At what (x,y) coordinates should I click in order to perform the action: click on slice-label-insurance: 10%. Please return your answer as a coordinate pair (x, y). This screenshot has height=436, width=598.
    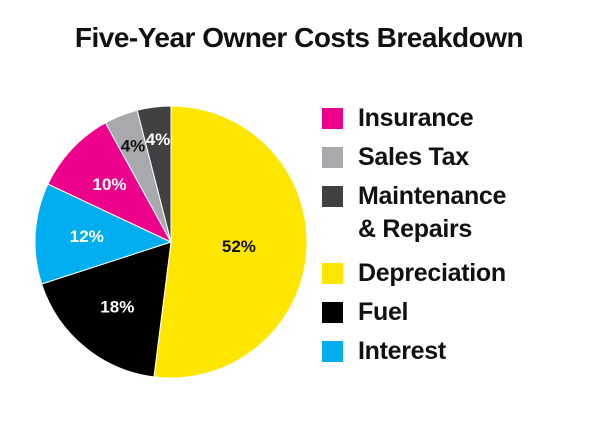
    Looking at the image, I should click on (109, 184).